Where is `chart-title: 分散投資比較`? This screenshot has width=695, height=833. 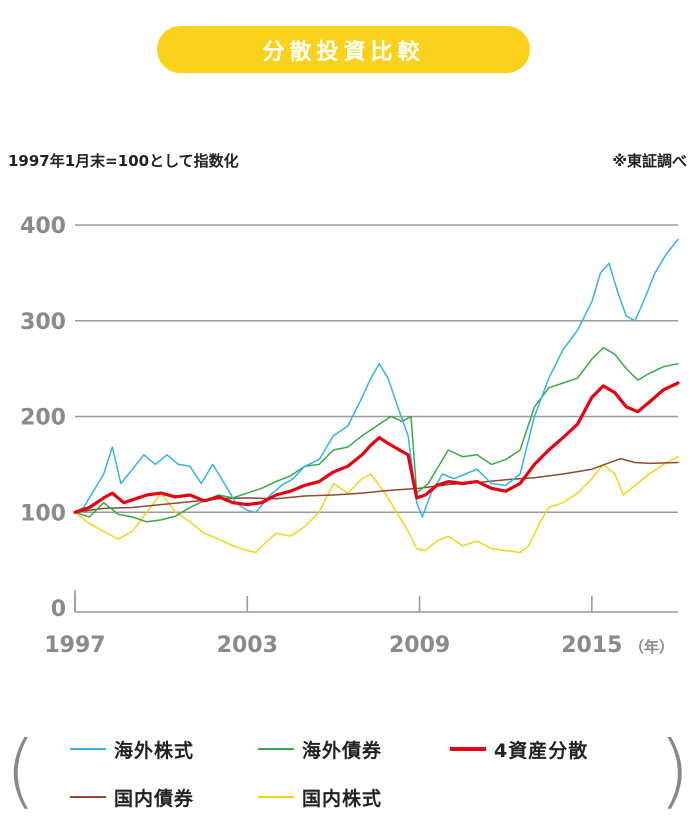 chart-title: 分散投資比較 is located at coordinates (343, 52).